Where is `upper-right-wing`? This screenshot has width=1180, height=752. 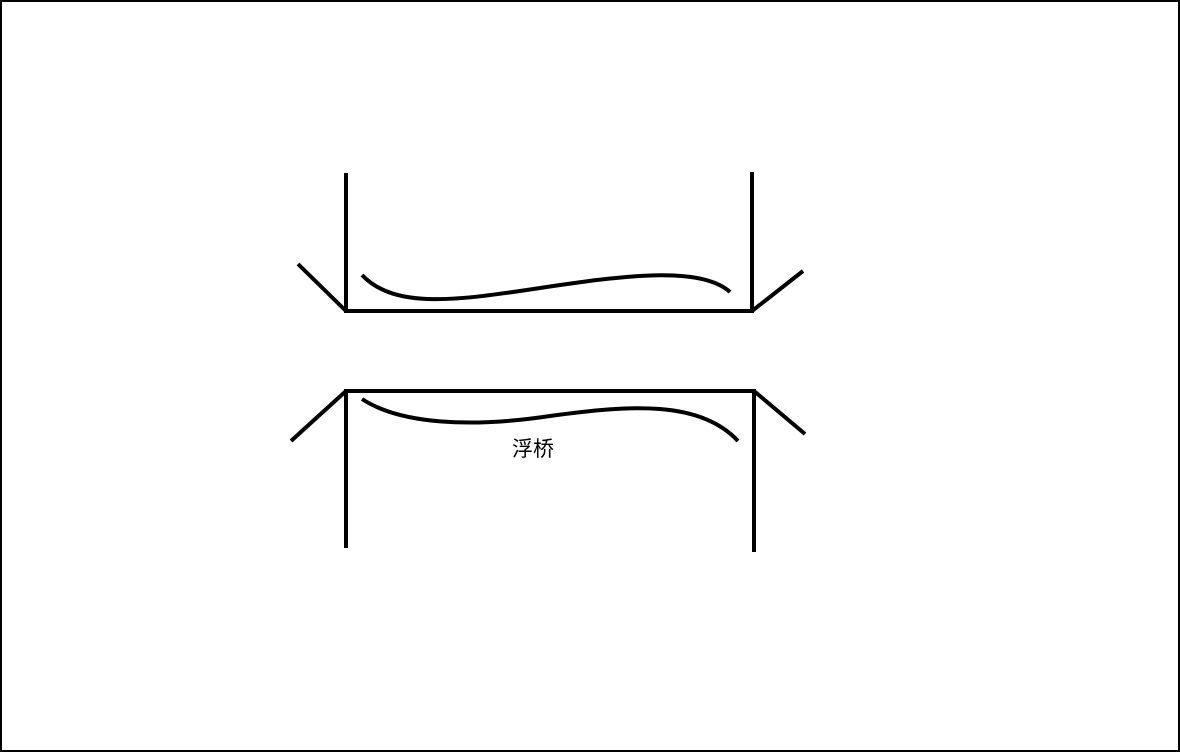 upper-right-wing is located at coordinates (777, 291).